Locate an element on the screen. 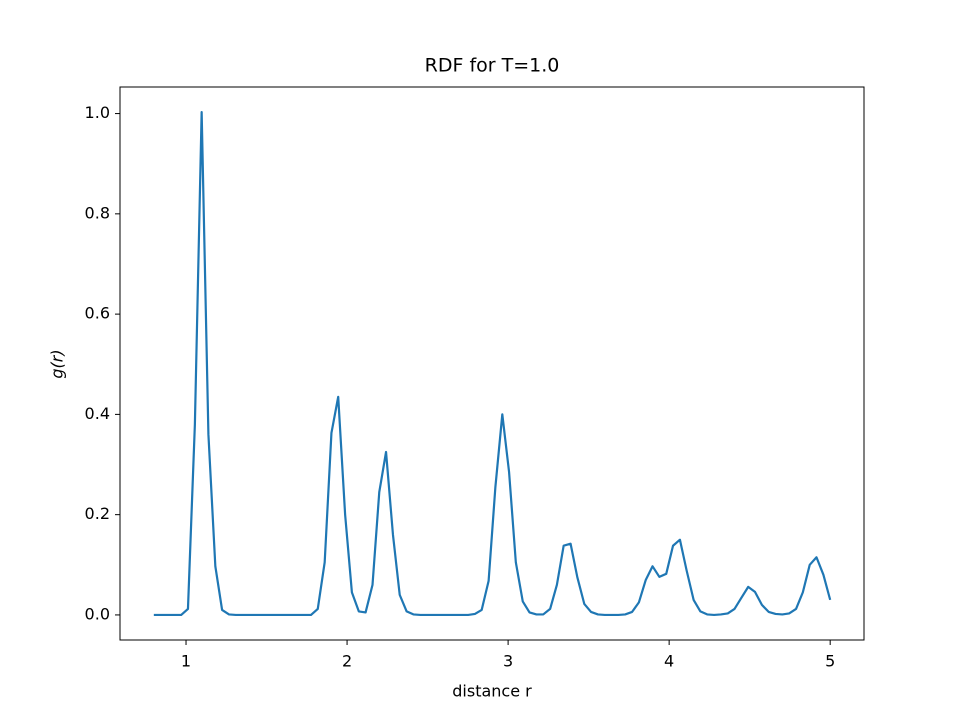 The width and height of the screenshot is (960, 720). y-tick-label: 0.4 is located at coordinates (97, 413).